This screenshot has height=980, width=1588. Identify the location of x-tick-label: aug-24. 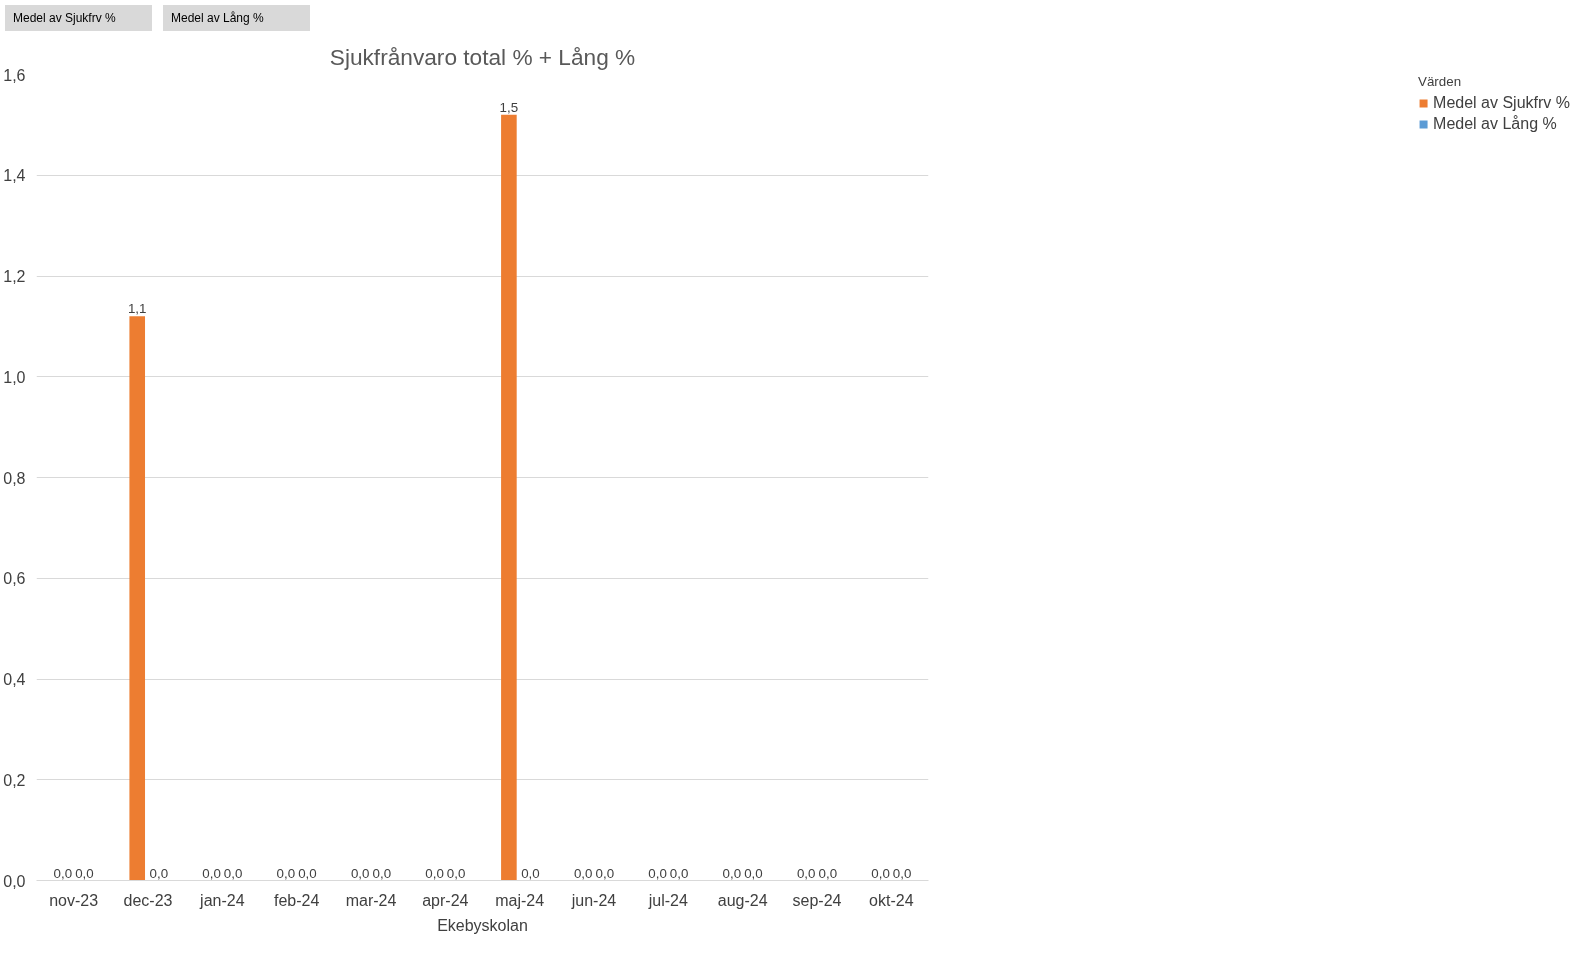
(742, 900).